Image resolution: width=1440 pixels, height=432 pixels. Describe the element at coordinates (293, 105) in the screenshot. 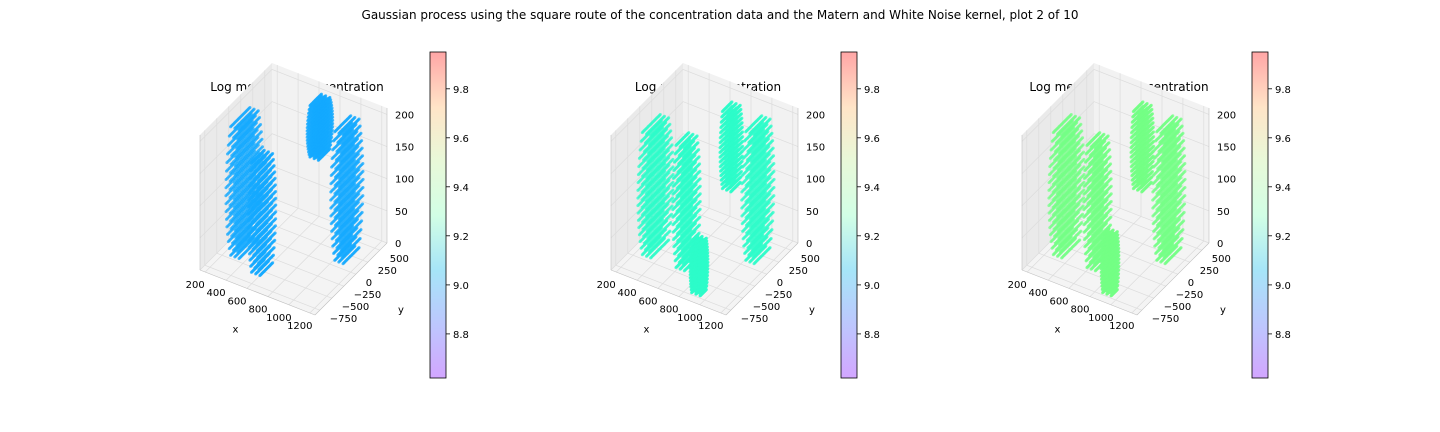

I see `grid-line` at that location.